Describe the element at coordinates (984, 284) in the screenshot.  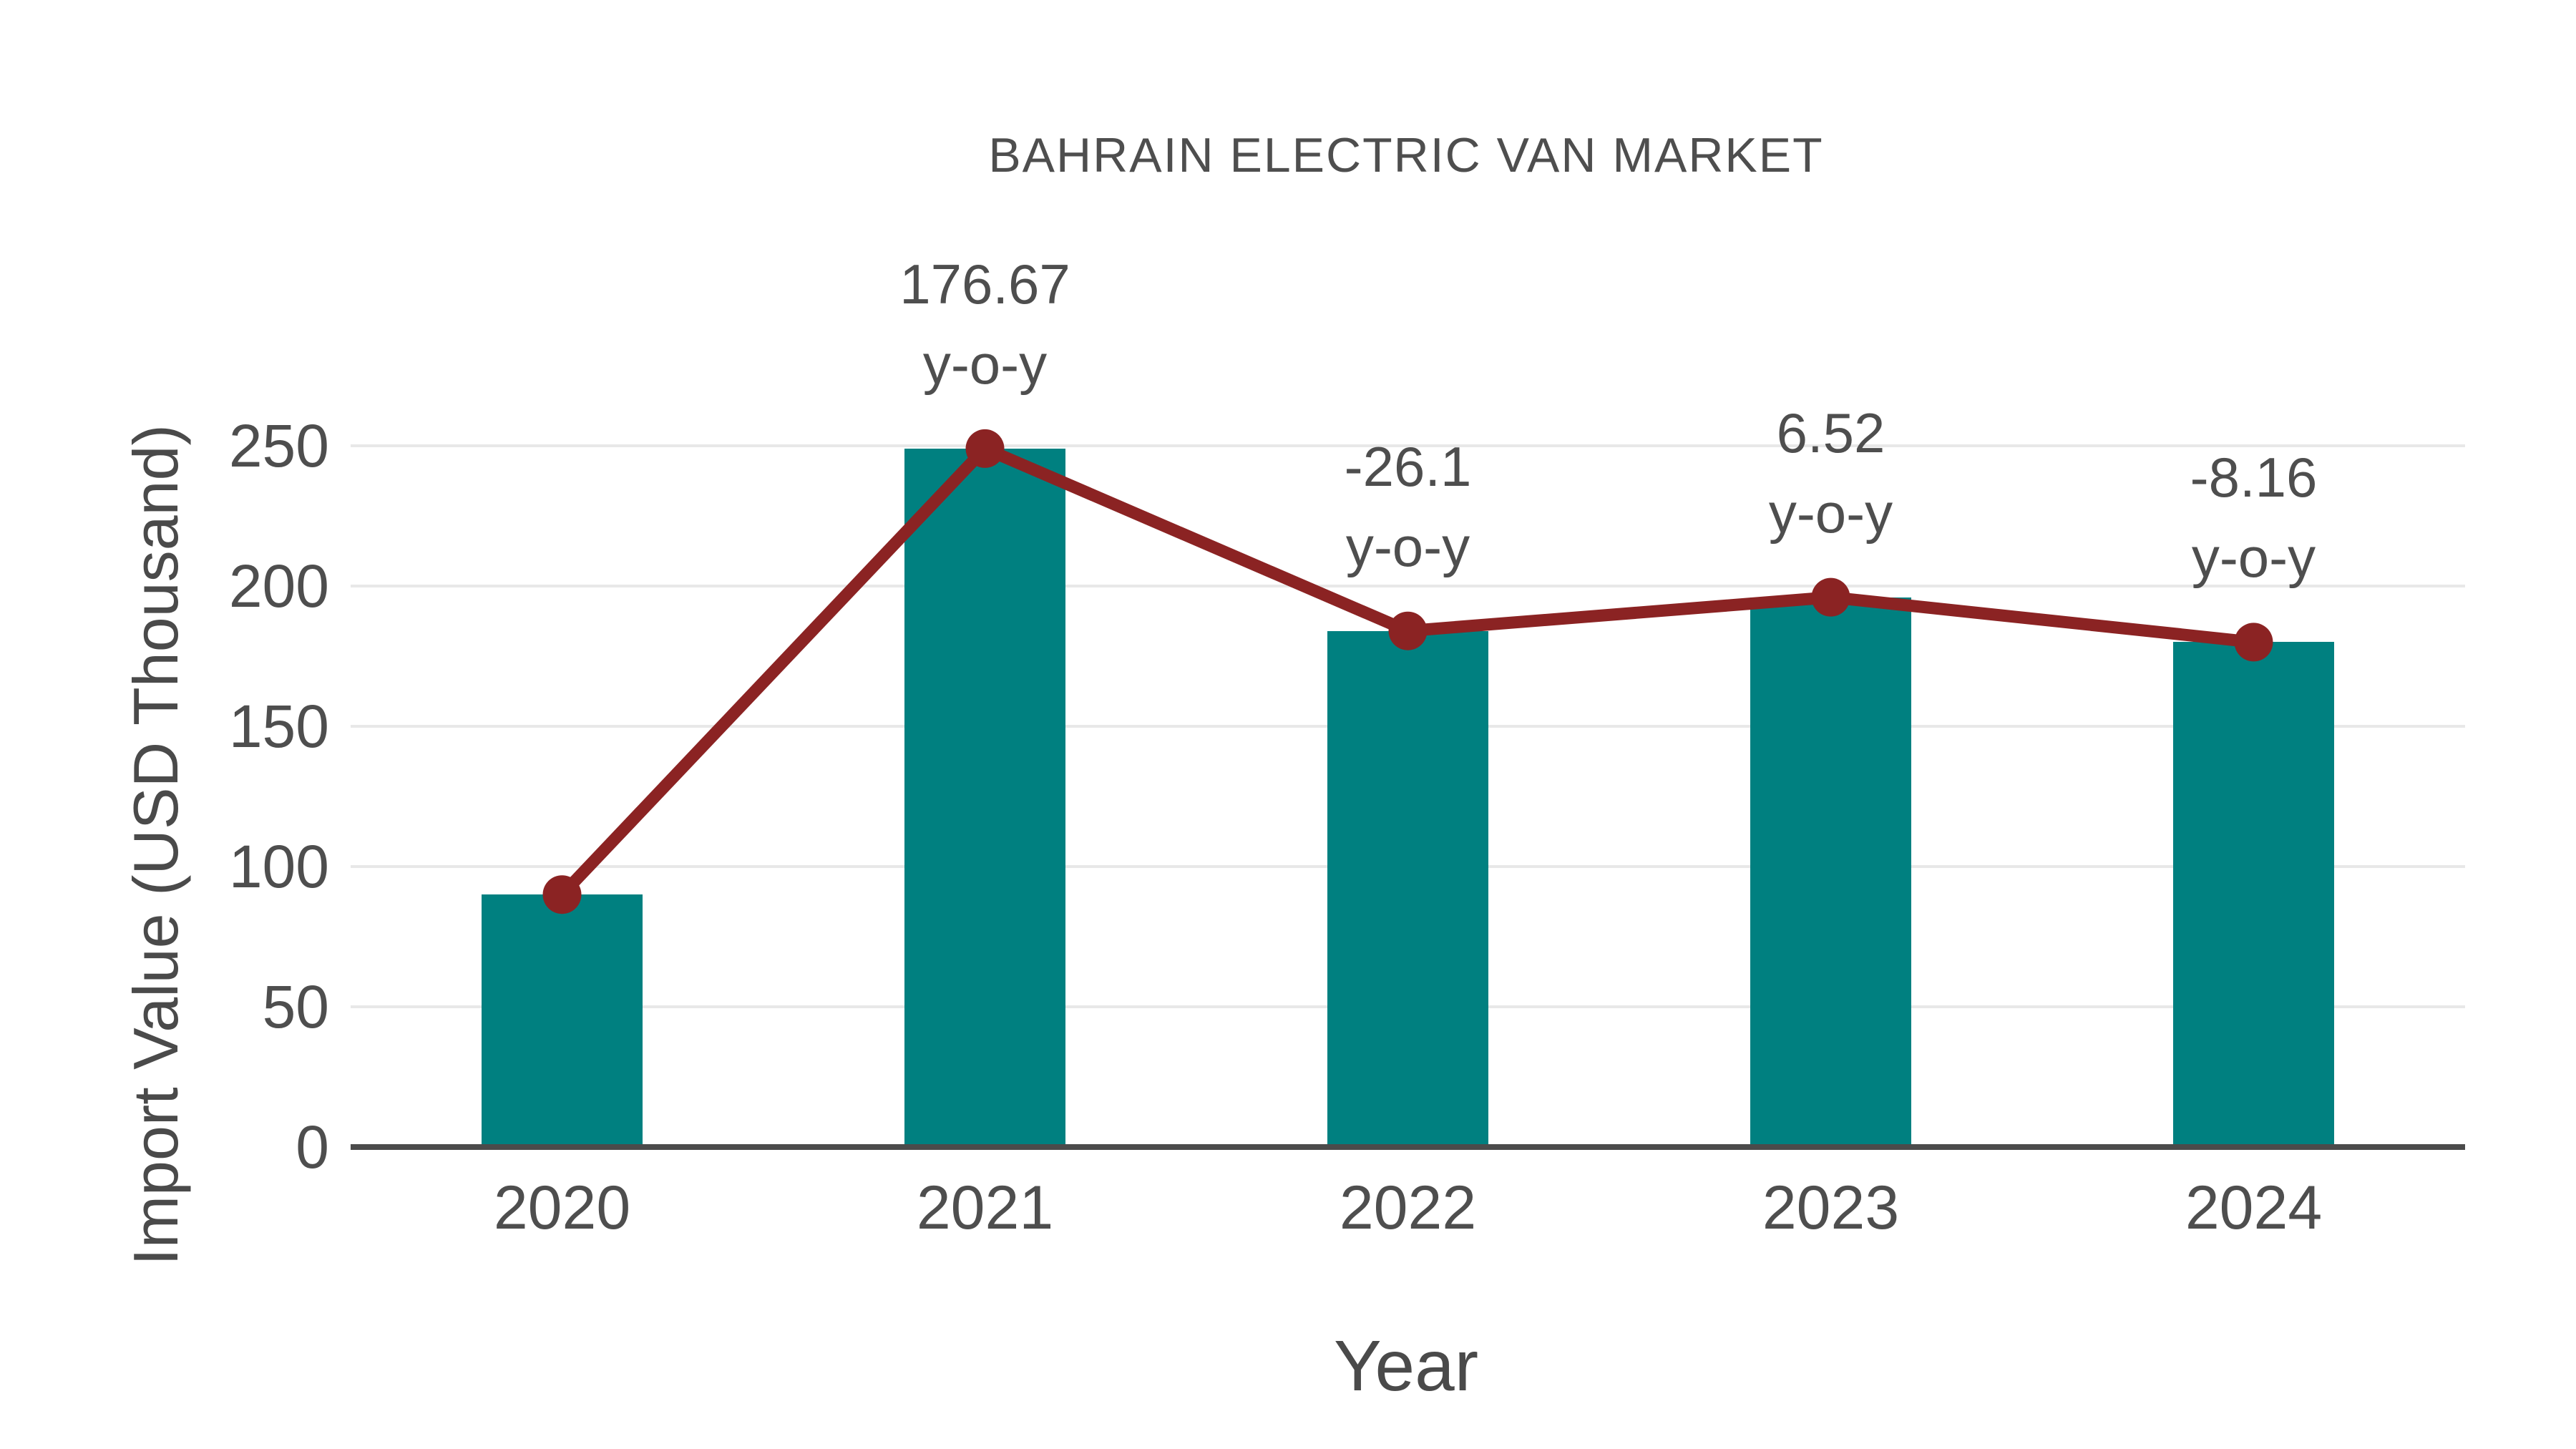
I see `yoy-value: 176.67` at that location.